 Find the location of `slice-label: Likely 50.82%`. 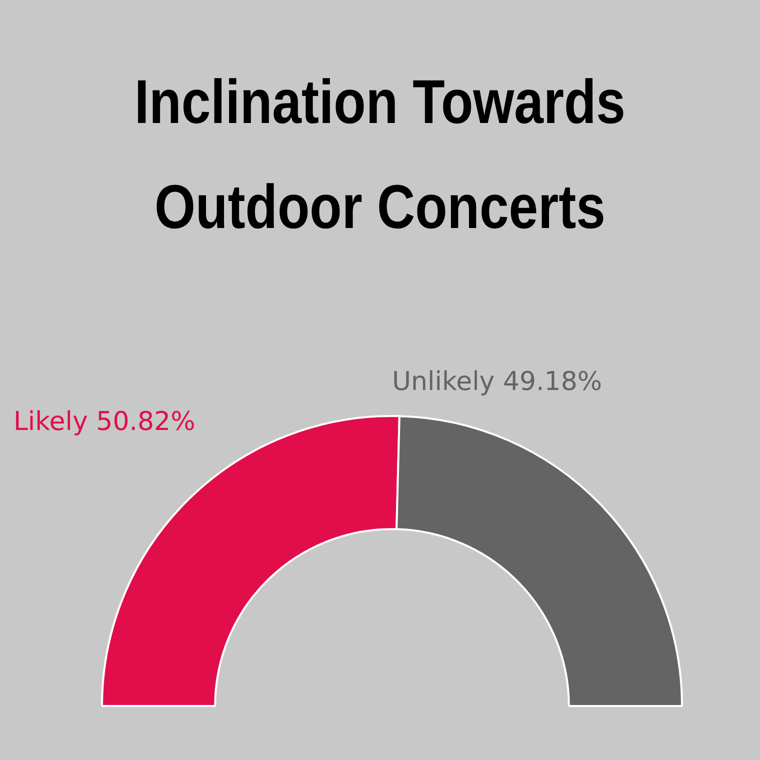

slice-label: Likely 50.82% is located at coordinates (104, 422).